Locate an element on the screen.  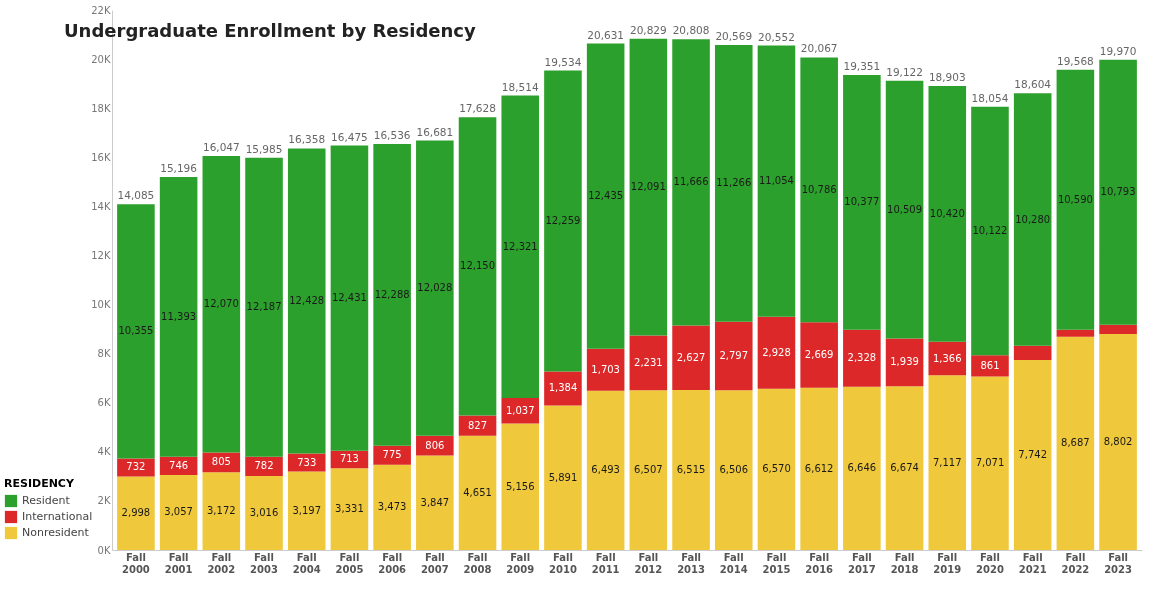
x-tick-label: Fall 2023 is located at coordinates (1118, 563).